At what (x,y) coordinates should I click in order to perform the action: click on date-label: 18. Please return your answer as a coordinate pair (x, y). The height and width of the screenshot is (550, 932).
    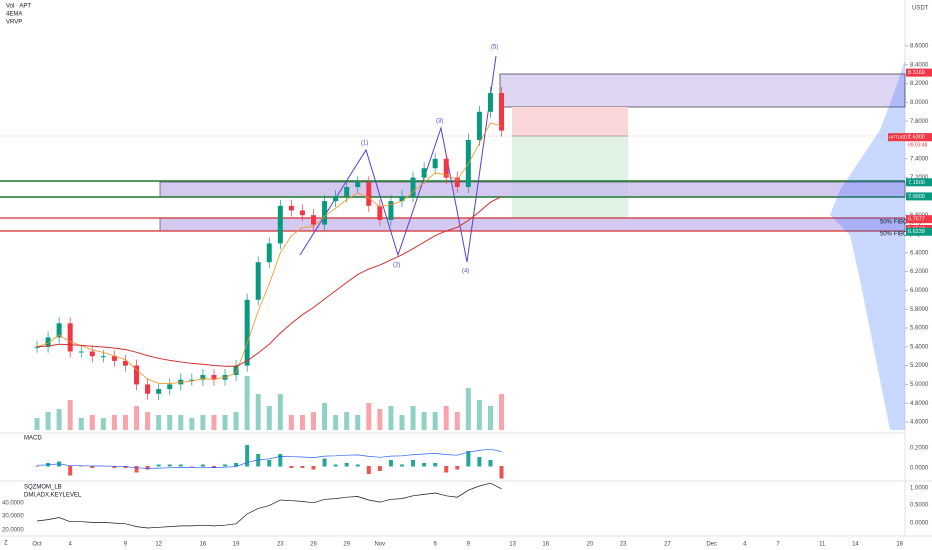
    Looking at the image, I should click on (899, 545).